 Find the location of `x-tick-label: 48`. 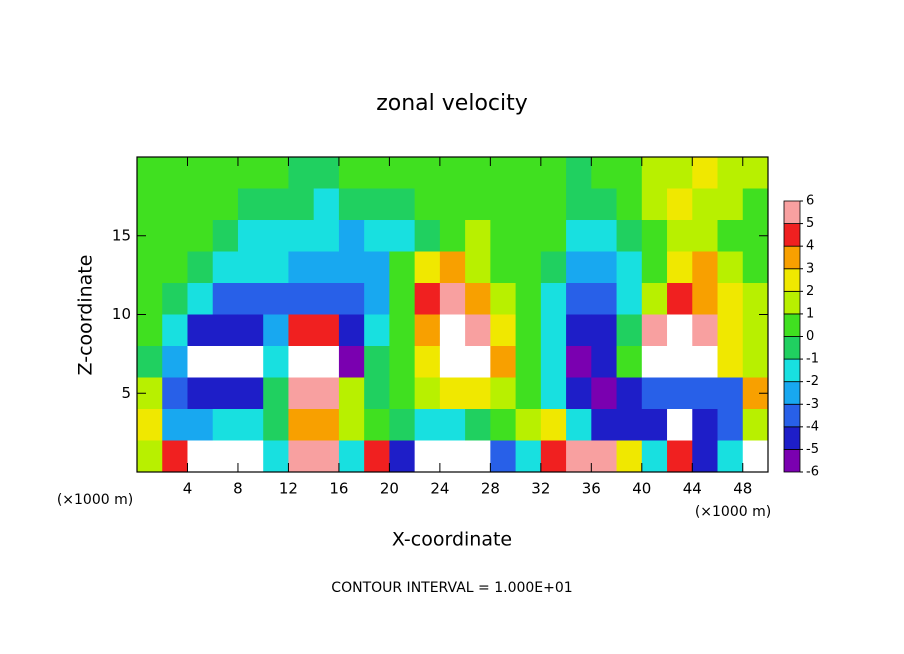

x-tick-label: 48 is located at coordinates (742, 489).